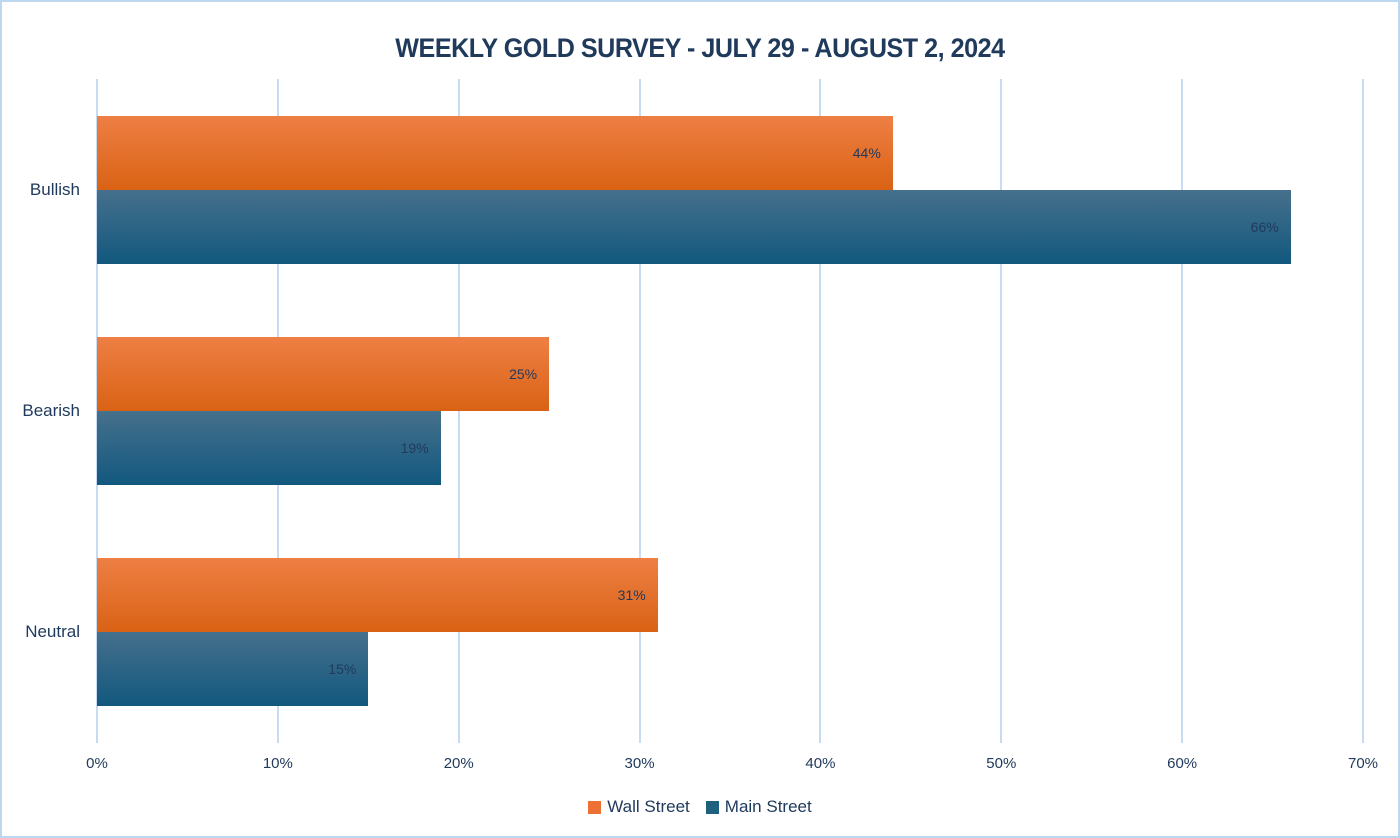  Describe the element at coordinates (233, 669) in the screenshot. I see `bar-main-street-neutral: 15%` at that location.